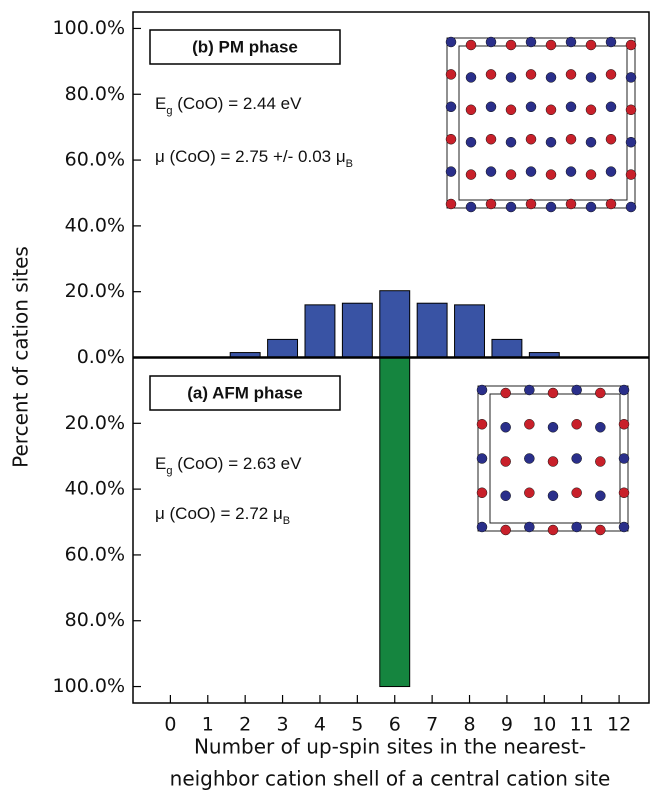 The width and height of the screenshot is (650, 800). What do you see at coordinates (95, 94) in the screenshot?
I see `y-tick-label: 80.0%` at bounding box center [95, 94].